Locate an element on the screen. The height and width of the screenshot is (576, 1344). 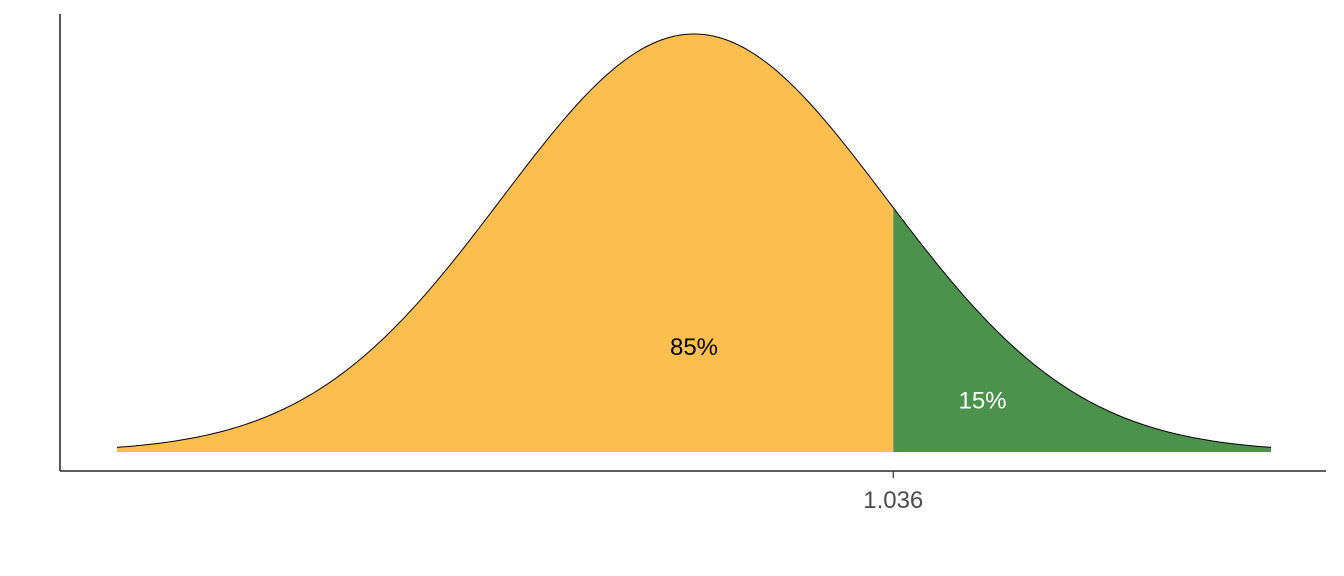
x-tick-label: 1.036 is located at coordinates (893, 500).